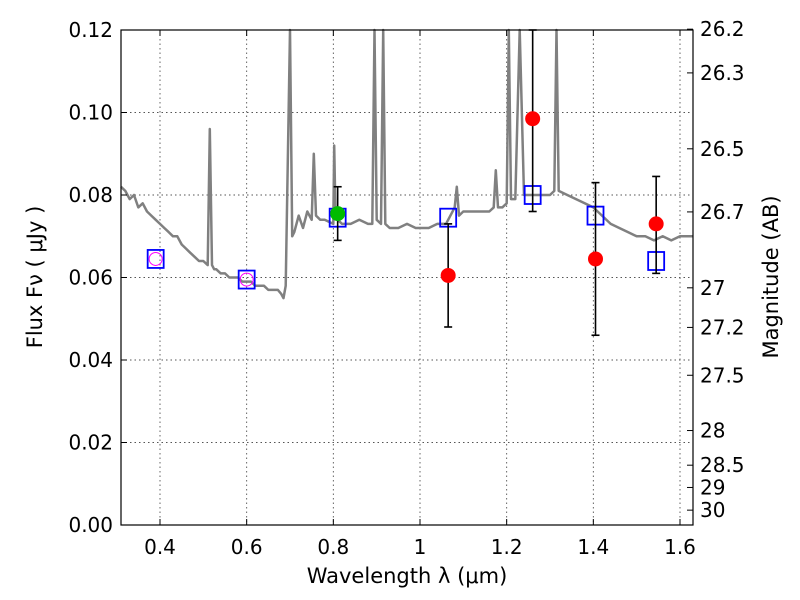 The height and width of the screenshot is (600, 800). What do you see at coordinates (722, 73) in the screenshot?
I see `y2-tick-label: 26.3` at bounding box center [722, 73].